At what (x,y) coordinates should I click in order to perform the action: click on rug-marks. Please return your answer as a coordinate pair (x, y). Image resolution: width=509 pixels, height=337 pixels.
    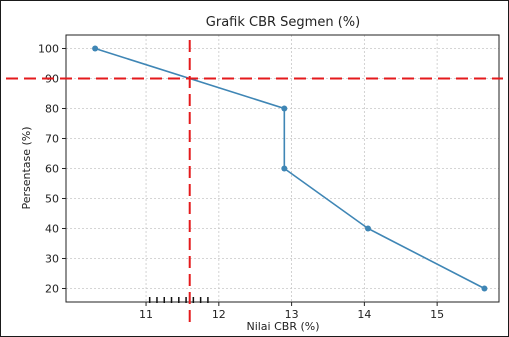
    Looking at the image, I should click on (178, 300).